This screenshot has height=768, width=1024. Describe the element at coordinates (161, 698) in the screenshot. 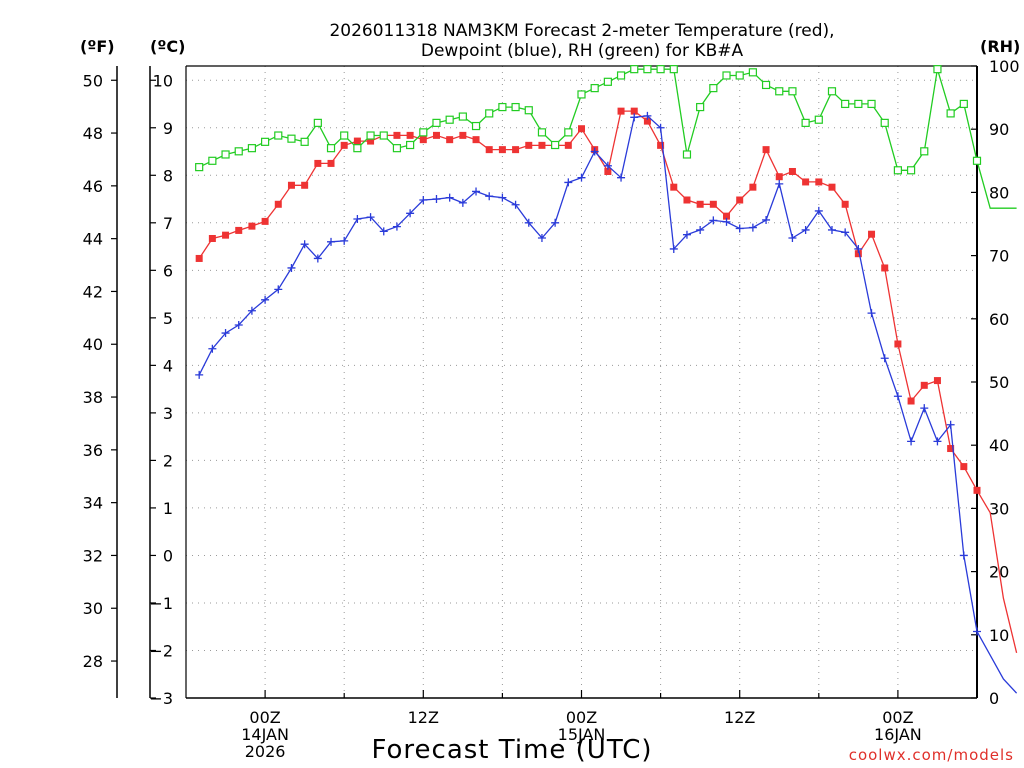

I see `celsius-tick-label: −3` at that location.